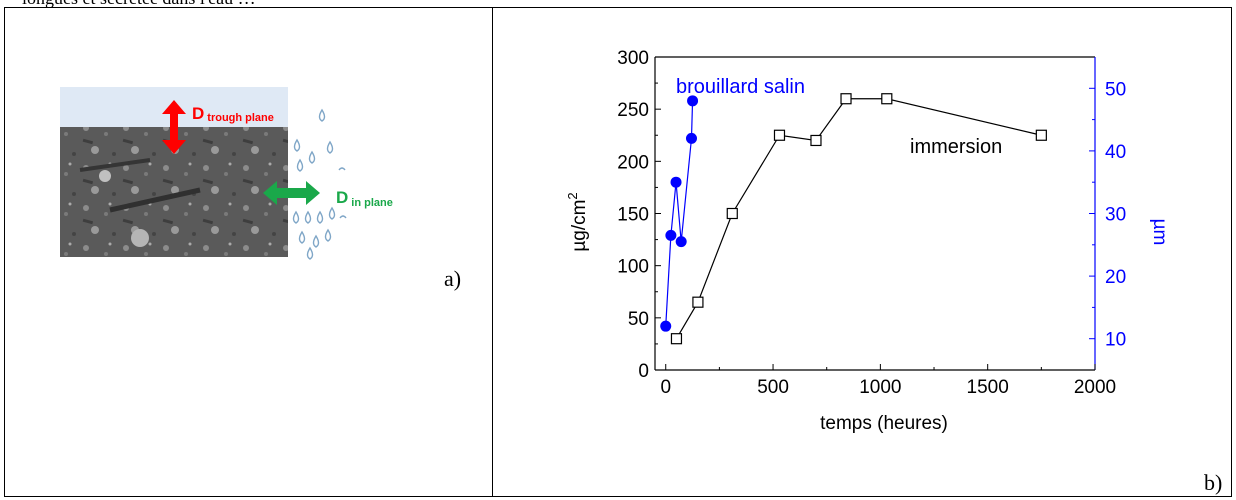  Describe the element at coordinates (174, 127) in the screenshot. I see `red-double-arrow` at that location.